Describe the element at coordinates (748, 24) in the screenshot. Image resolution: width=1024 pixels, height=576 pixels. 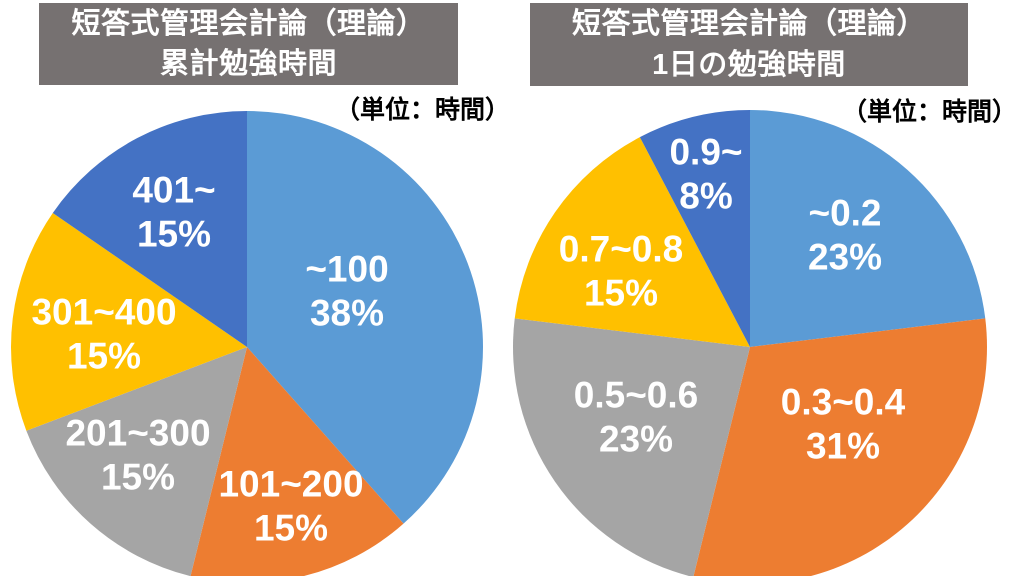
I see `right-chart-title-line1: 短答式管理会計論（理論）` at that location.